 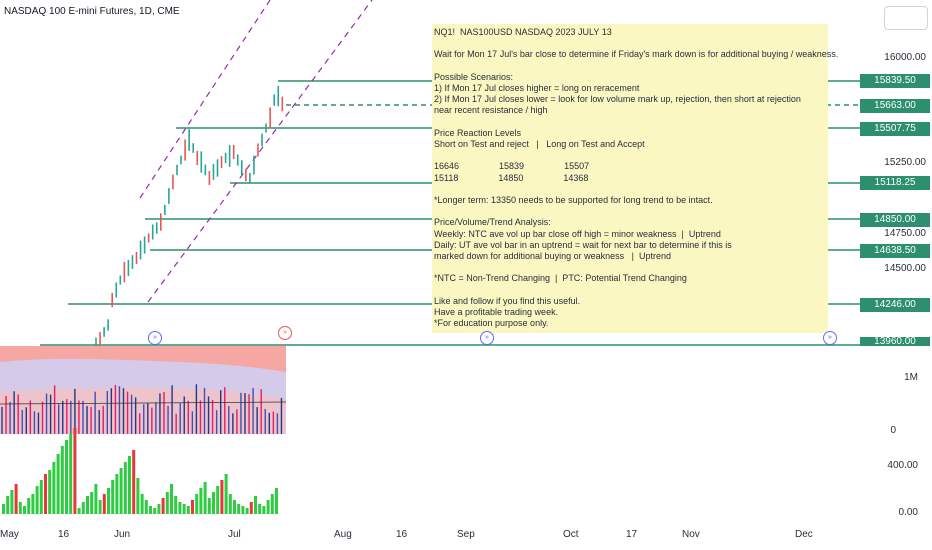 What do you see at coordinates (155, 338) in the screenshot?
I see `event-marker-1: »` at bounding box center [155, 338].